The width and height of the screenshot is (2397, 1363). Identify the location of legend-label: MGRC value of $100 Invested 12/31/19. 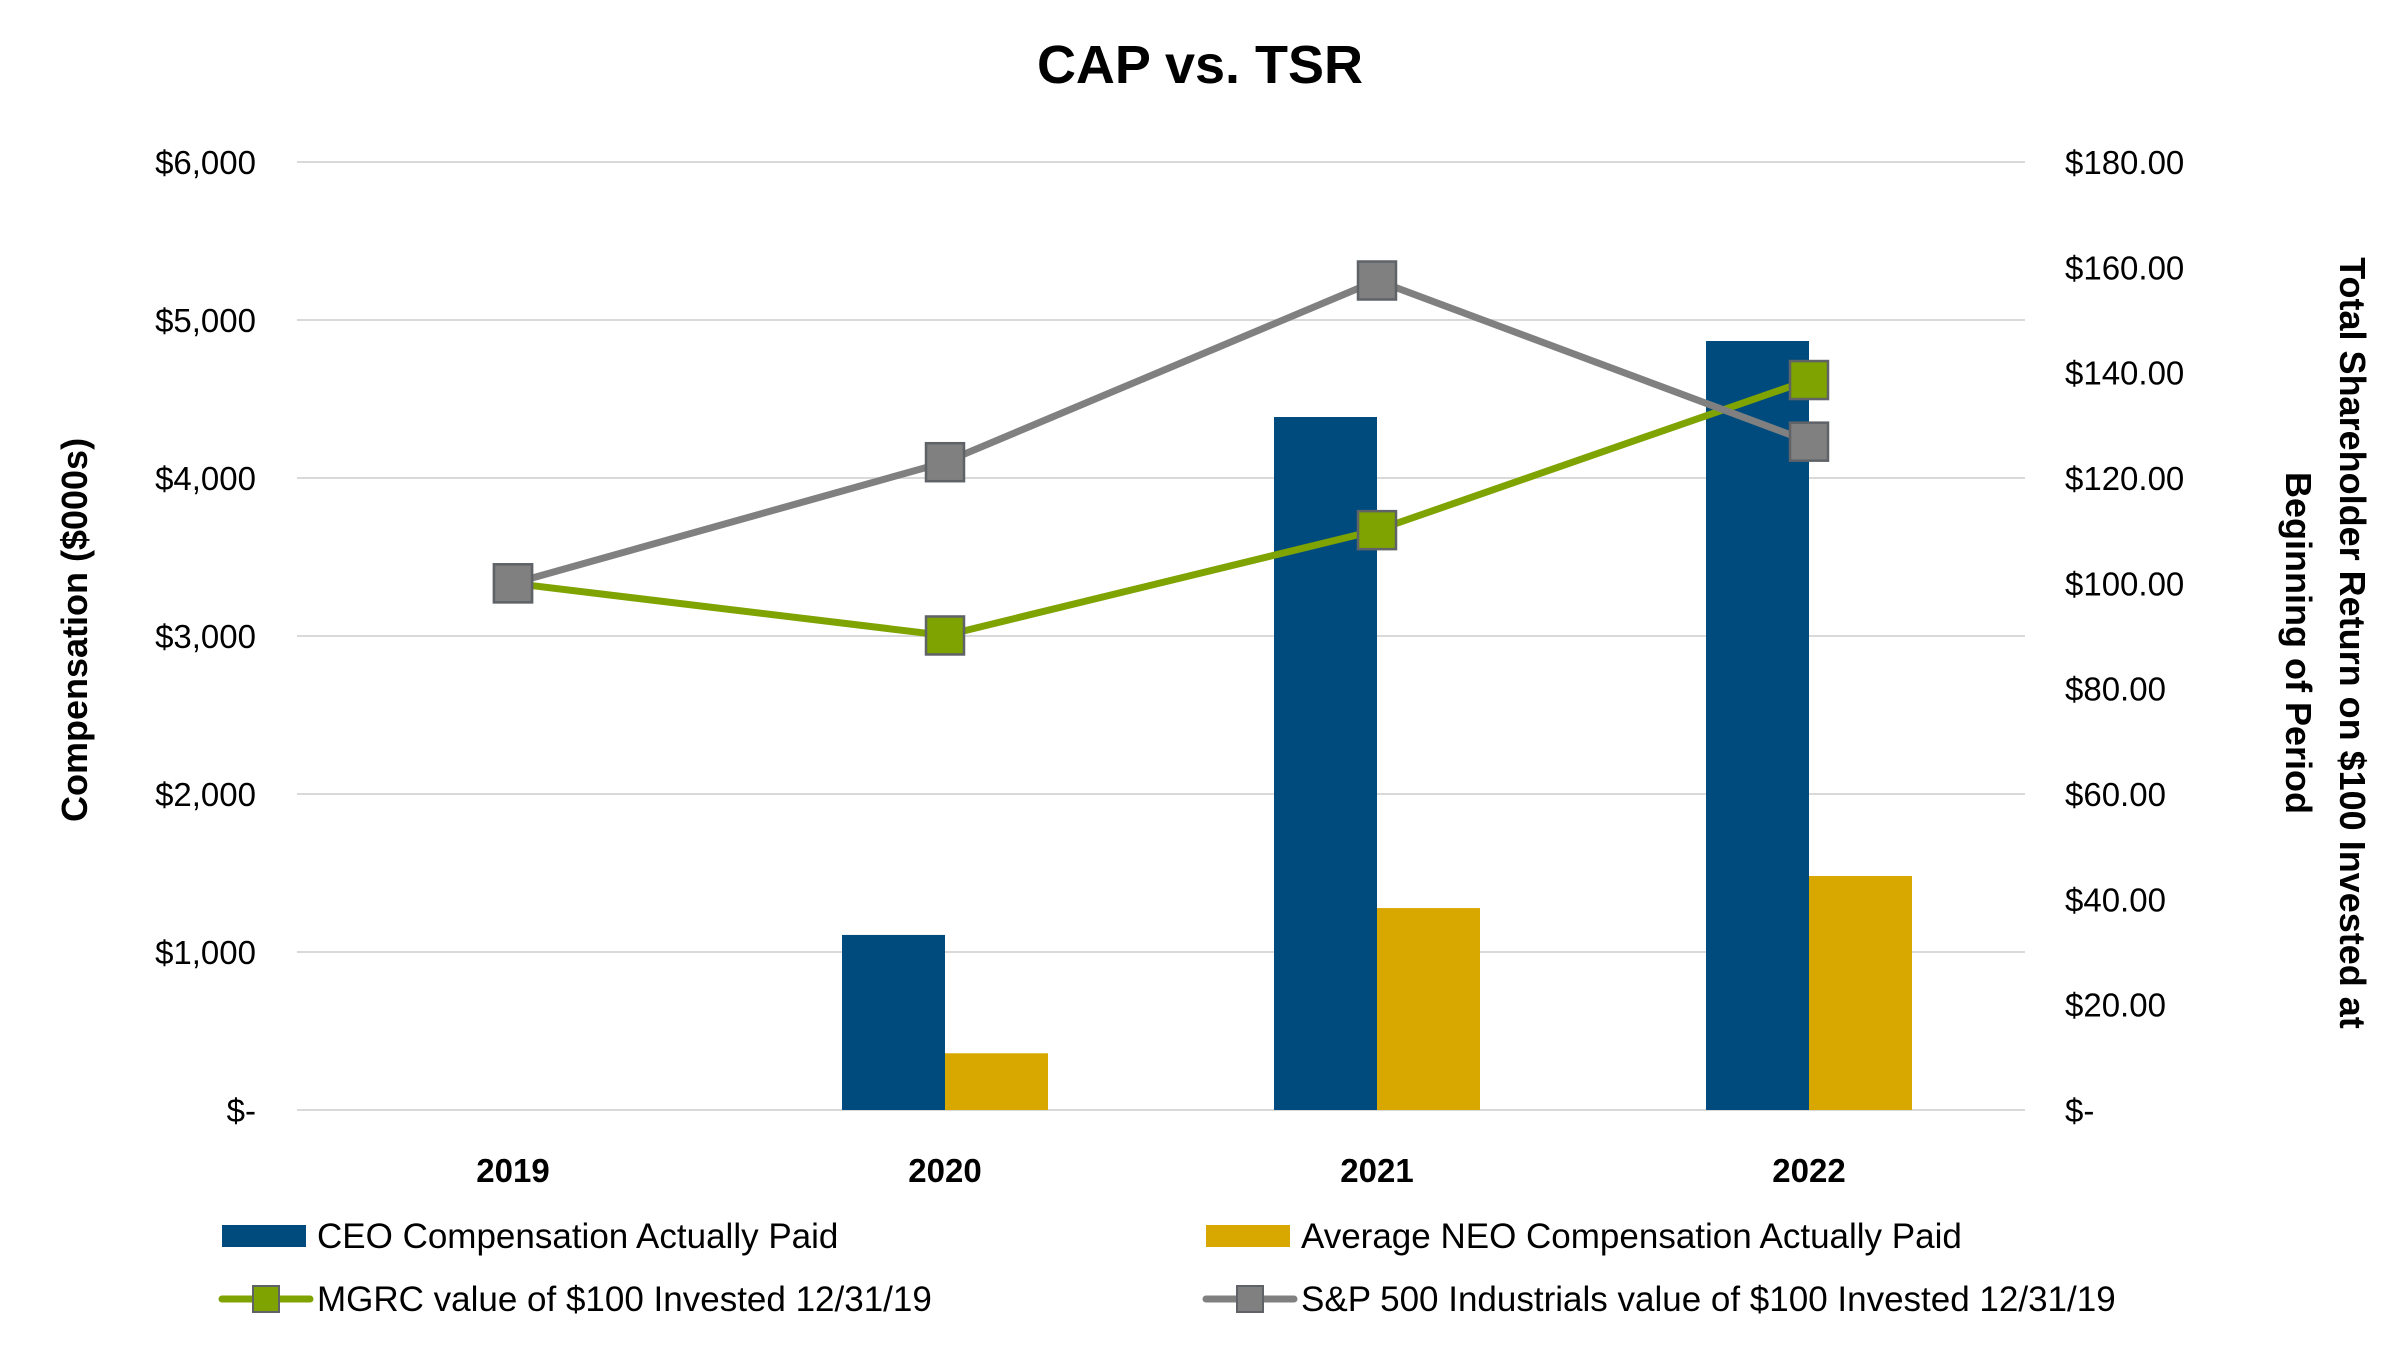
(624, 1299).